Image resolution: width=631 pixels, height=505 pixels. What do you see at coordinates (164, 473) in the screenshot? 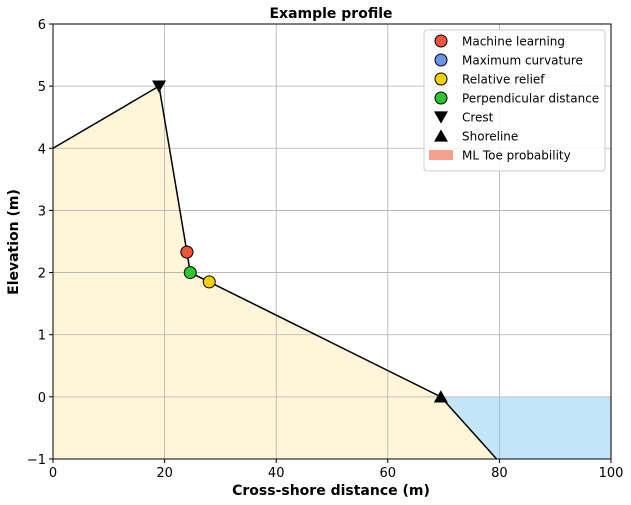
I see `x-tick-label: 20` at bounding box center [164, 473].